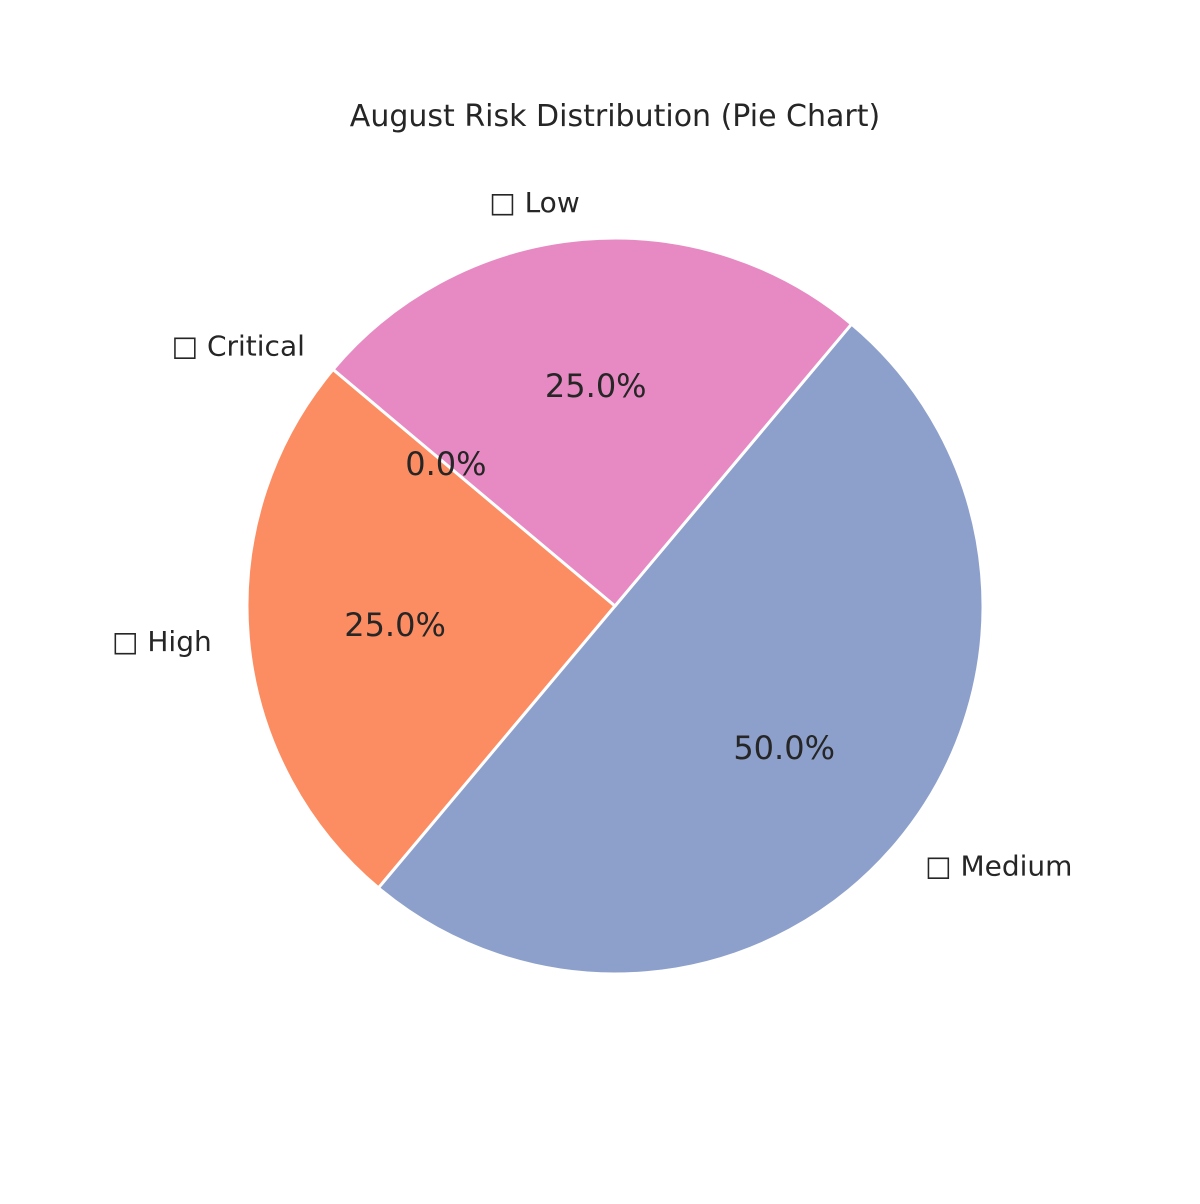  Describe the element at coordinates (534, 202) in the screenshot. I see `category-label-low: □ Low` at that location.